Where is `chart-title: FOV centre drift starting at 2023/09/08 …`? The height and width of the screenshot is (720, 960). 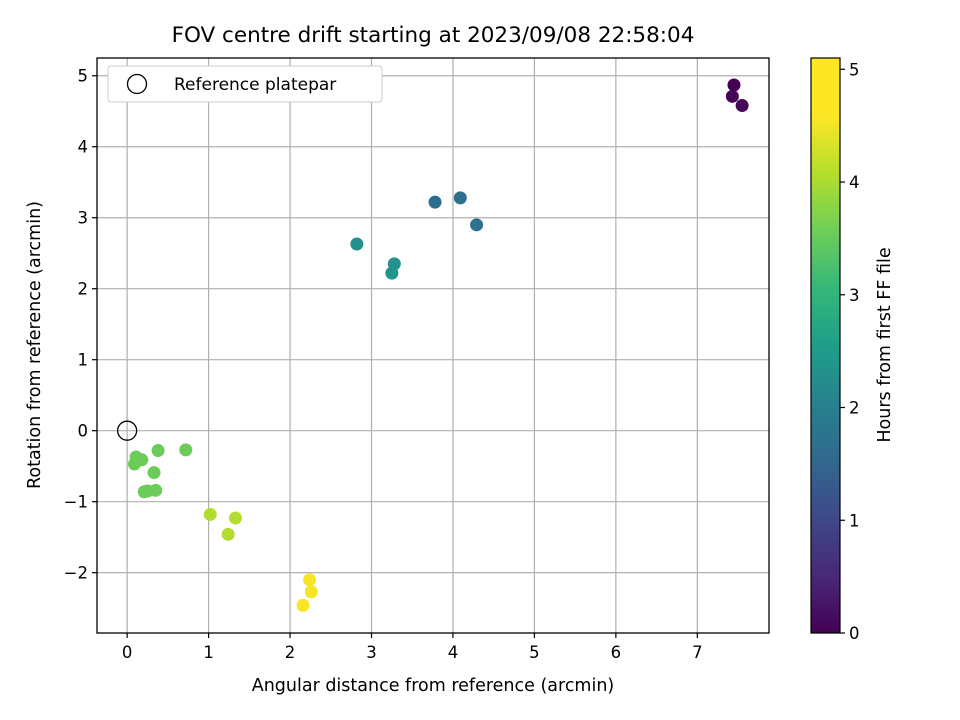
chart-title: FOV centre drift starting at 2023/09/08 … is located at coordinates (433, 35).